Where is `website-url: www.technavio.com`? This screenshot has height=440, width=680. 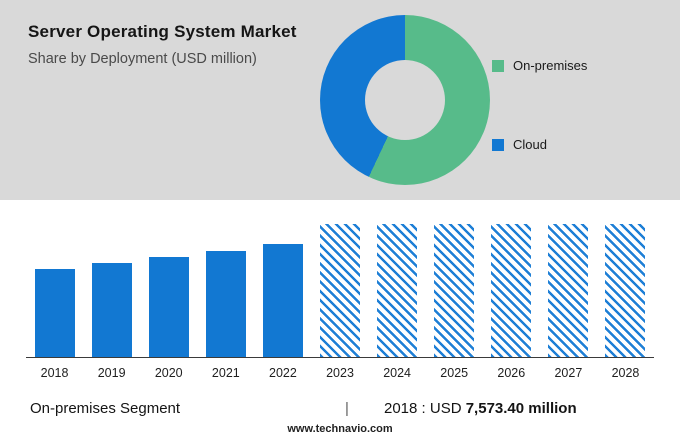 website-url: www.technavio.com is located at coordinates (340, 429).